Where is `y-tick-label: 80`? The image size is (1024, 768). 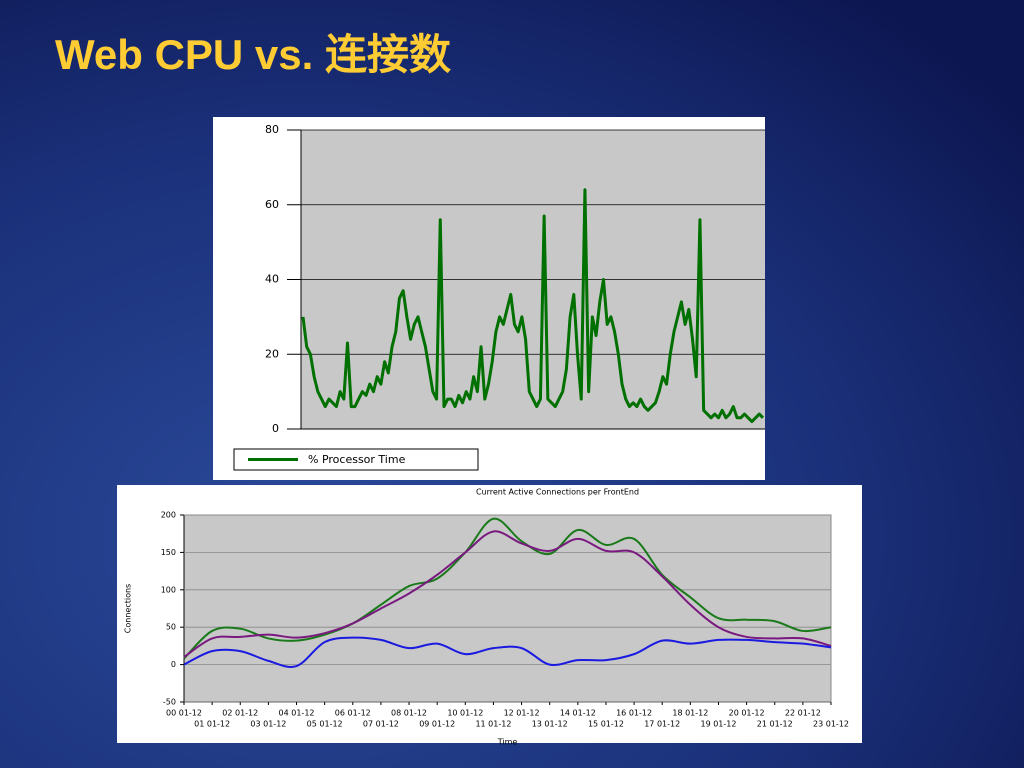
y-tick-label: 80 is located at coordinates (272, 129).